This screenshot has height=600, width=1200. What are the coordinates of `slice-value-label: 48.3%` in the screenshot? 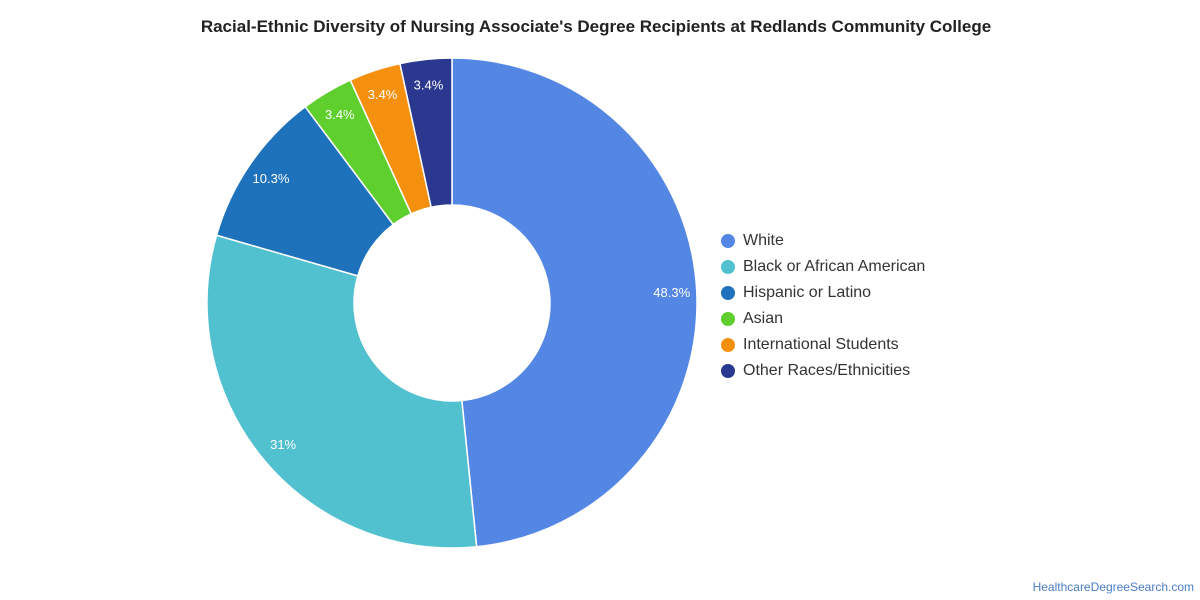 It's located at (671, 292).